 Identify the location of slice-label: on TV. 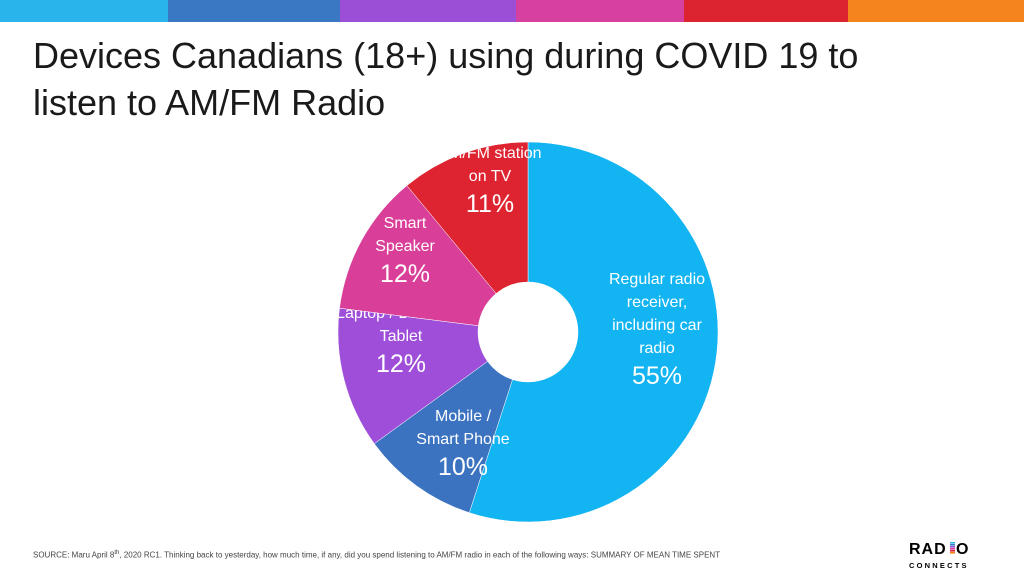
(490, 176).